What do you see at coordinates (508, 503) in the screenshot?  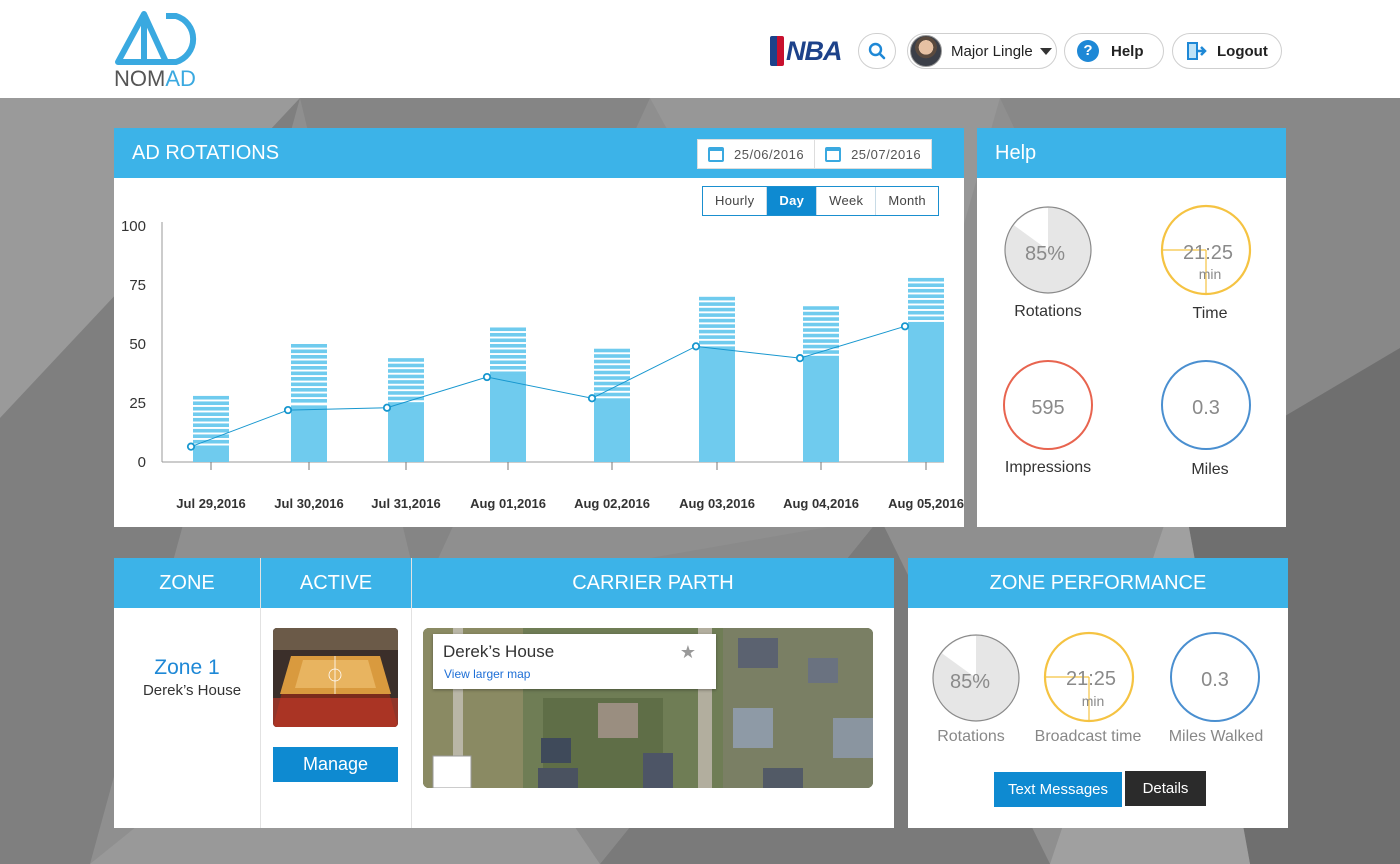 I see `x-tick-label: Aug 01,2016` at bounding box center [508, 503].